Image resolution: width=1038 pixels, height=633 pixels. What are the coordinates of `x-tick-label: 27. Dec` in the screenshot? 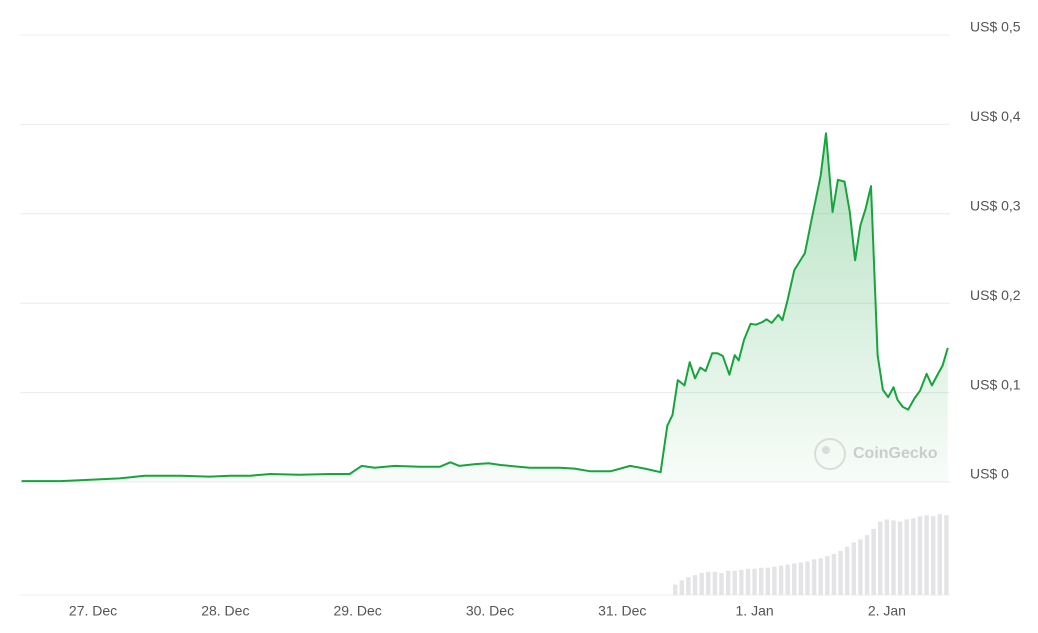 It's located at (93, 611).